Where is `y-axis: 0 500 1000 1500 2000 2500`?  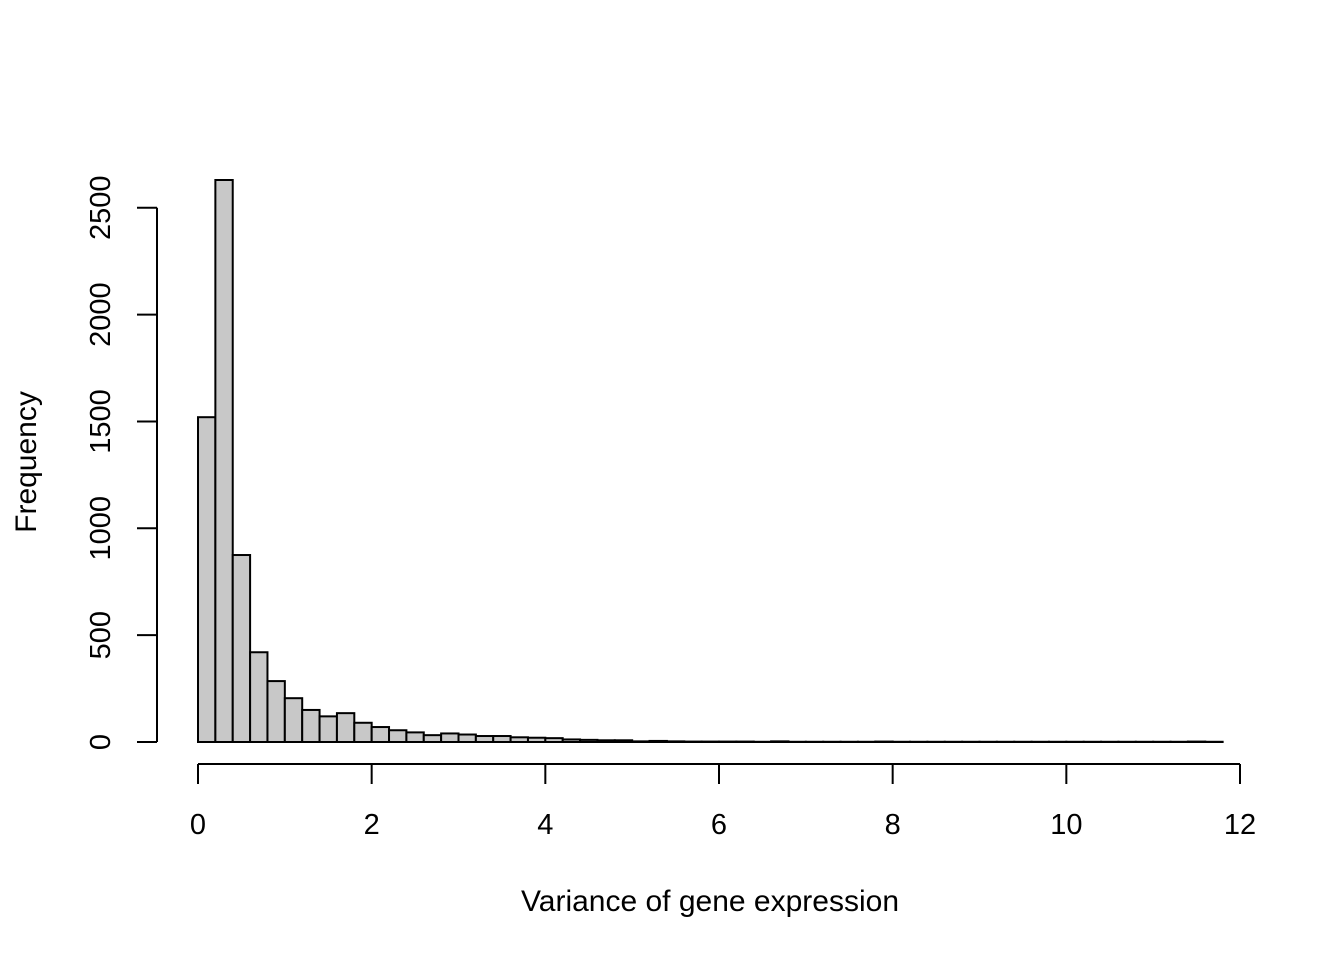
y-axis: 0 500 1000 1500 2000 2500 is located at coordinates (121, 463).